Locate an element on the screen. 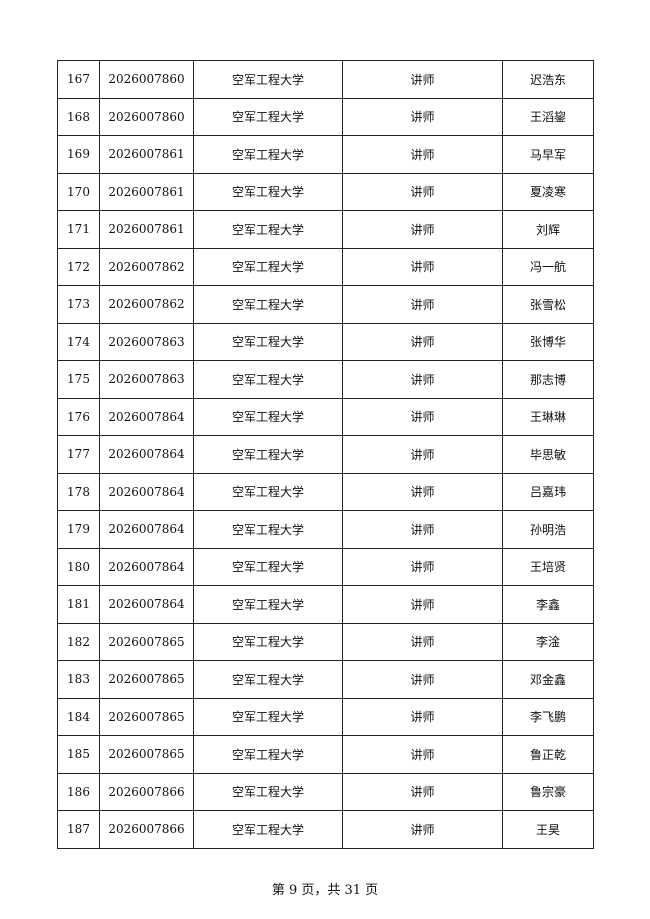 The width and height of the screenshot is (650, 919). table-row: 169 2026007861 空军工程大学 讲师 马早军 is located at coordinates (325, 154).